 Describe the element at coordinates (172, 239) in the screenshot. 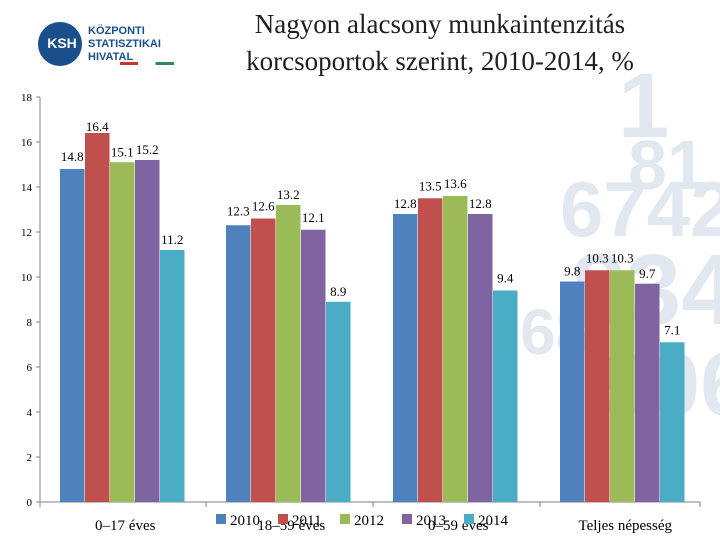

I see `data-label: 11.2` at that location.